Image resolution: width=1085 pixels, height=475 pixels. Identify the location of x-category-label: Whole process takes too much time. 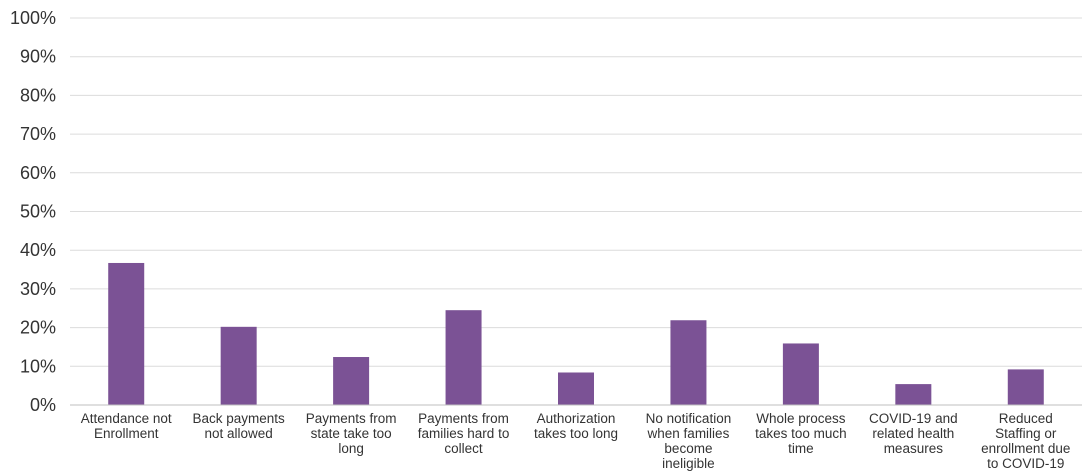
(801, 433).